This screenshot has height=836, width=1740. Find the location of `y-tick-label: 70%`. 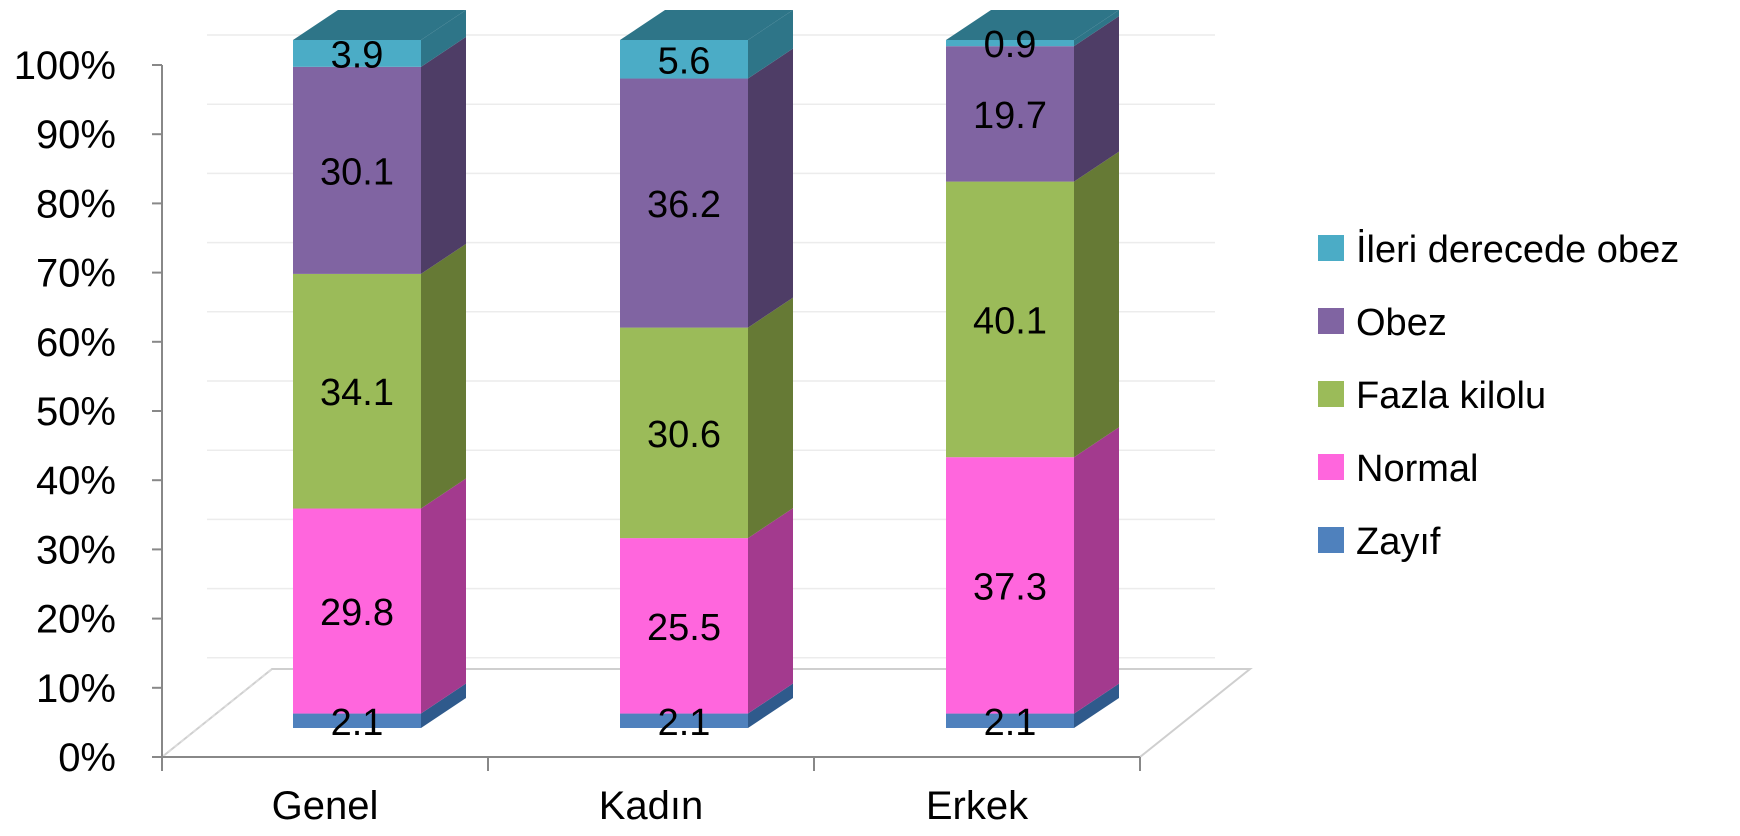

y-tick-label: 70% is located at coordinates (76, 274).